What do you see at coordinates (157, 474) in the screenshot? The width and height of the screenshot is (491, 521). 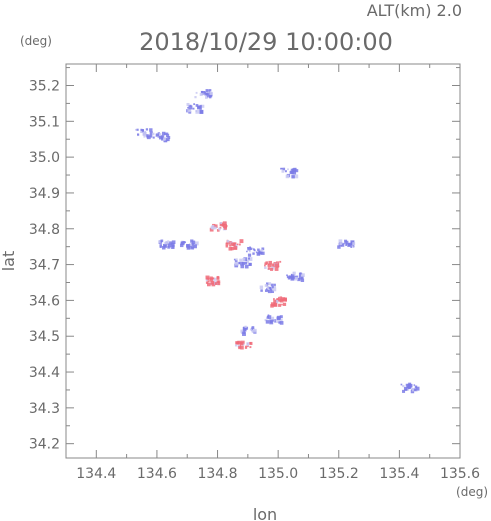 I see `x-tick-label: 134.6` at bounding box center [157, 474].